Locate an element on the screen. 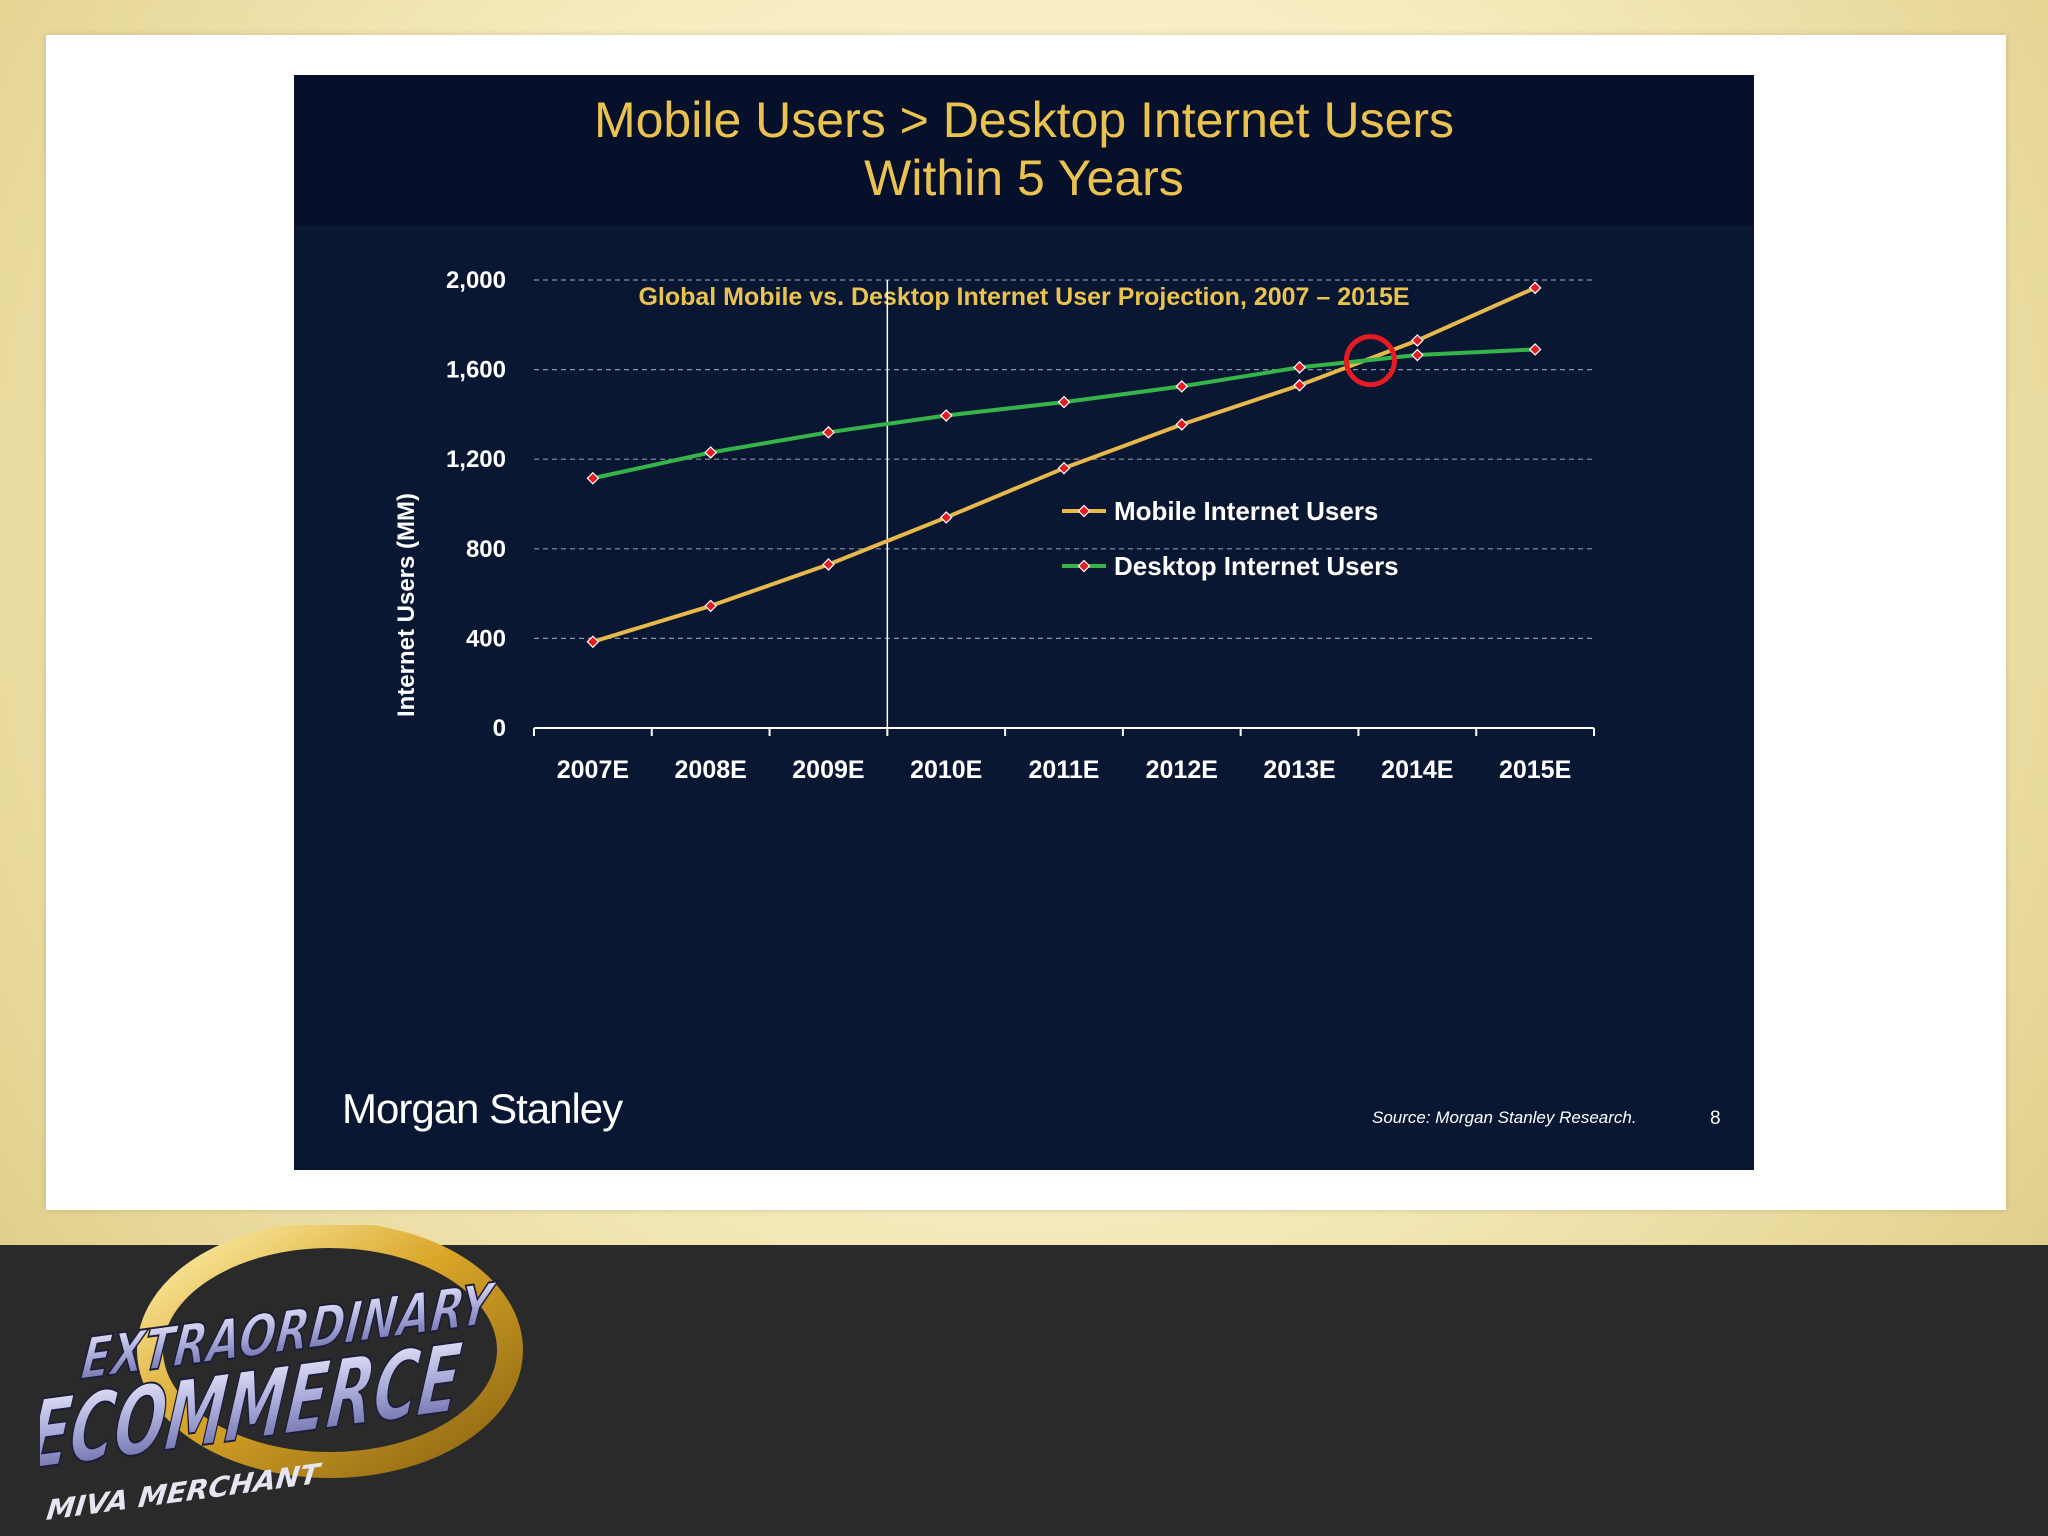 The width and height of the screenshot is (2048, 1536). morgan-stanley-logo: Morgan Stanley is located at coordinates (482, 1108).